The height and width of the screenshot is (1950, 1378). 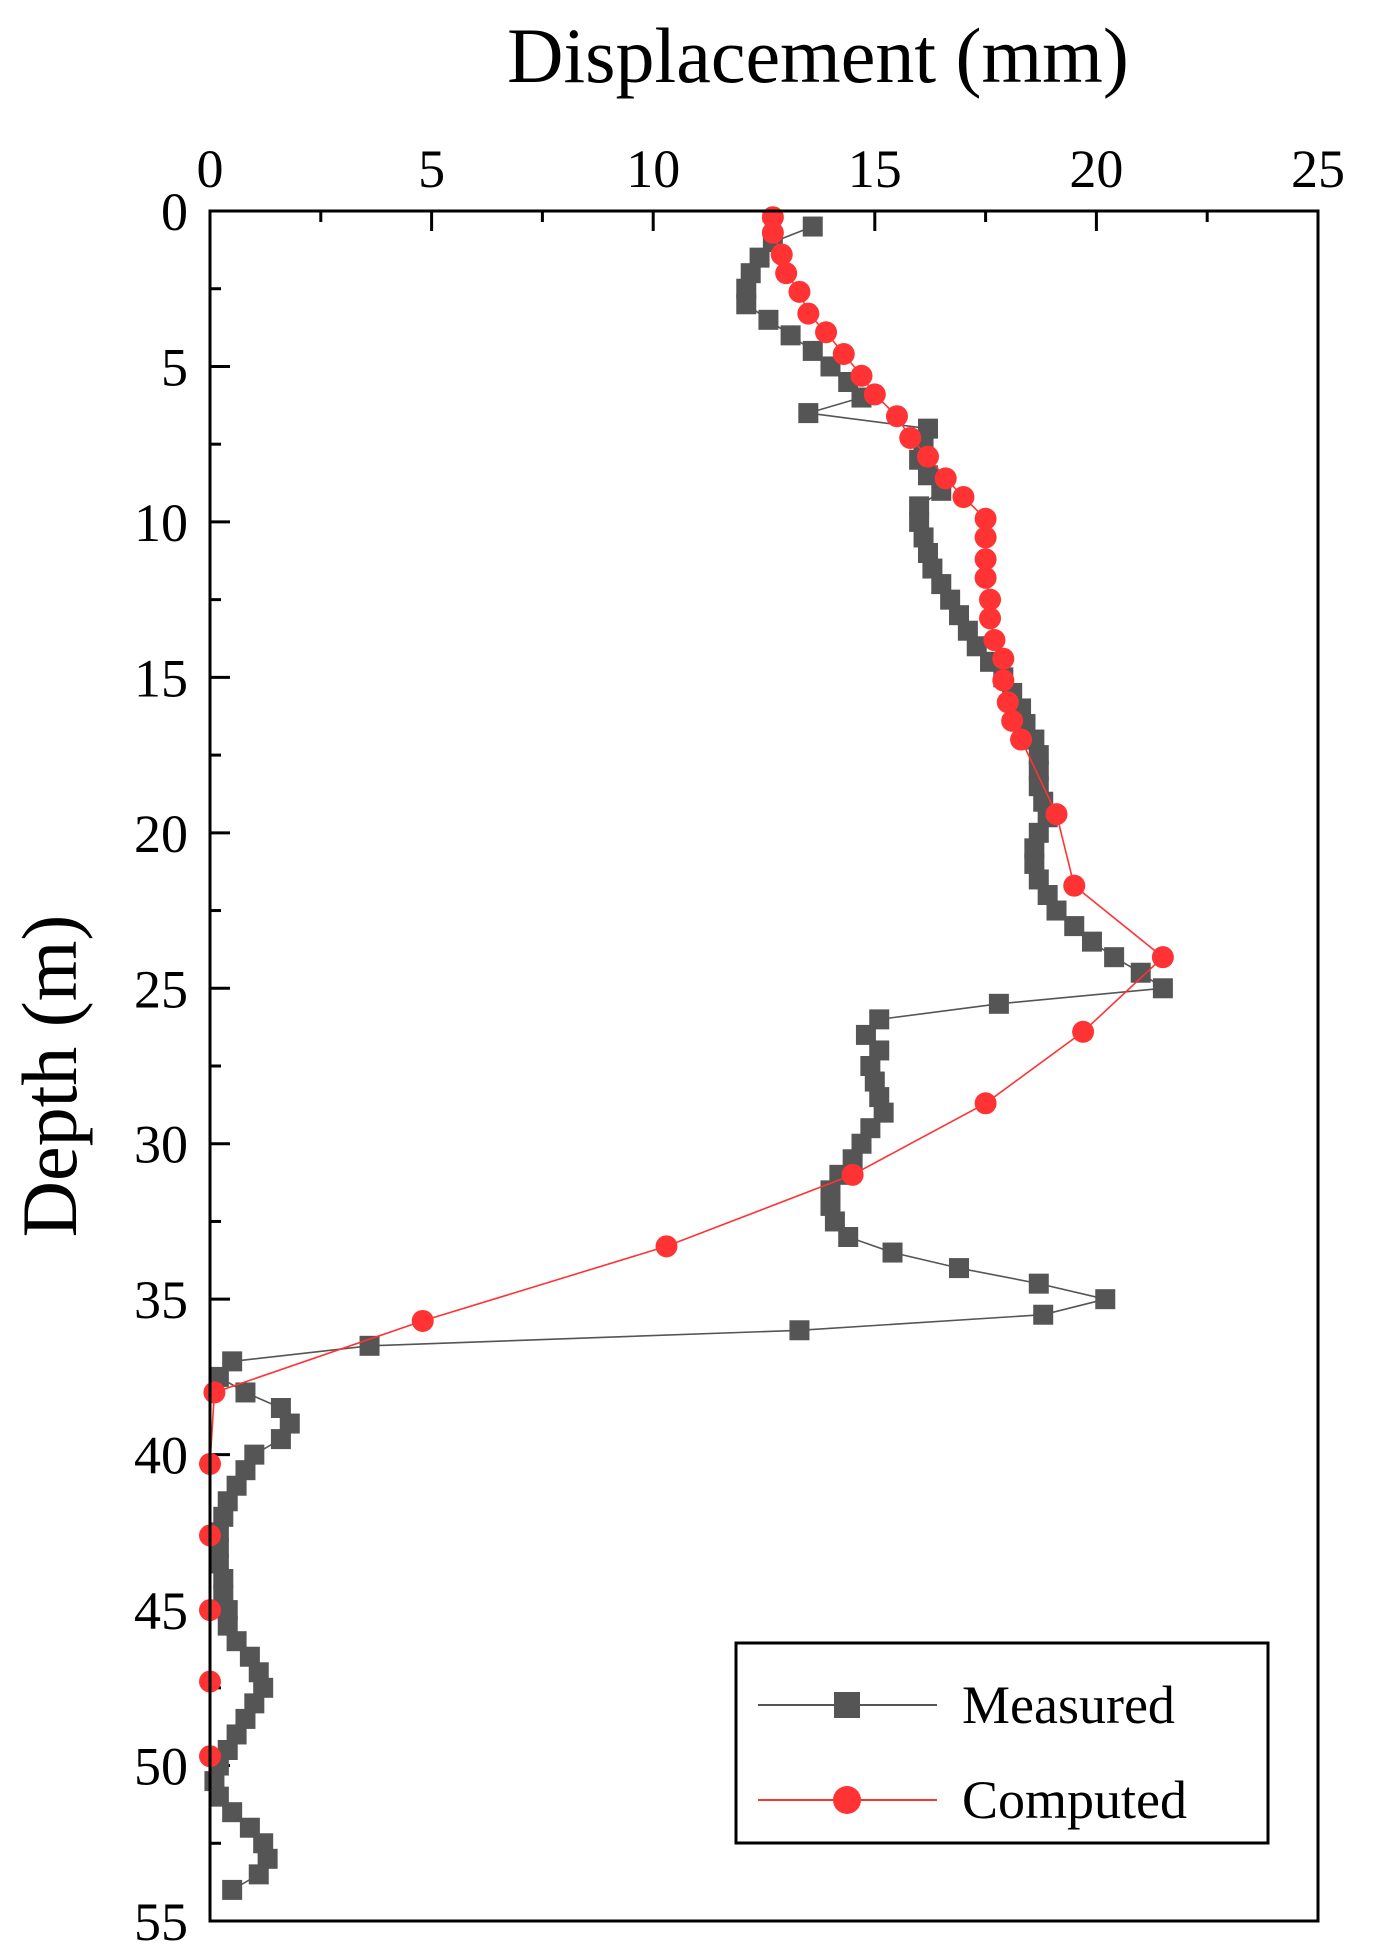 I want to click on x-tick-label: 15, so click(x=875, y=169).